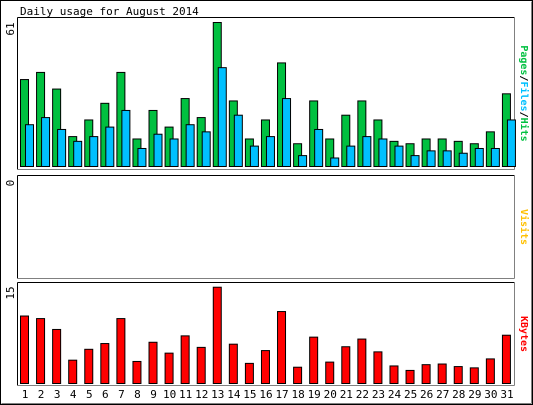 This screenshot has height=405, width=533. Describe the element at coordinates (506, 394) in the screenshot. I see `day-label: 31` at that location.